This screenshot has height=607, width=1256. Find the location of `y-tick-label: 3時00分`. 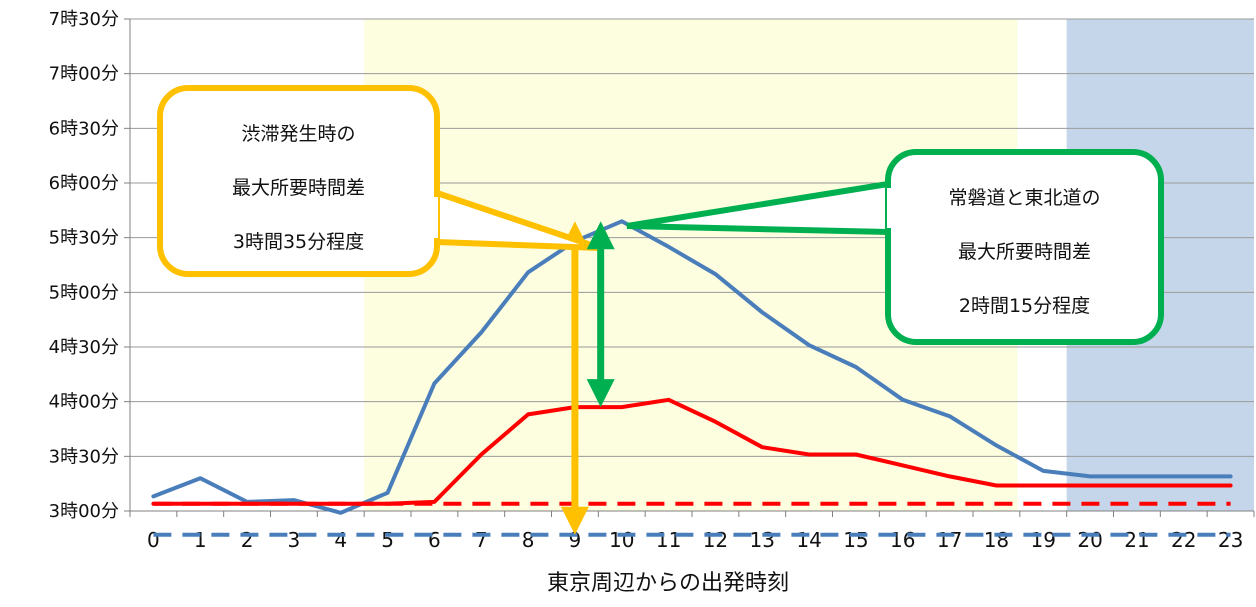

y-tick-label: 3時00分 is located at coordinates (84, 511).